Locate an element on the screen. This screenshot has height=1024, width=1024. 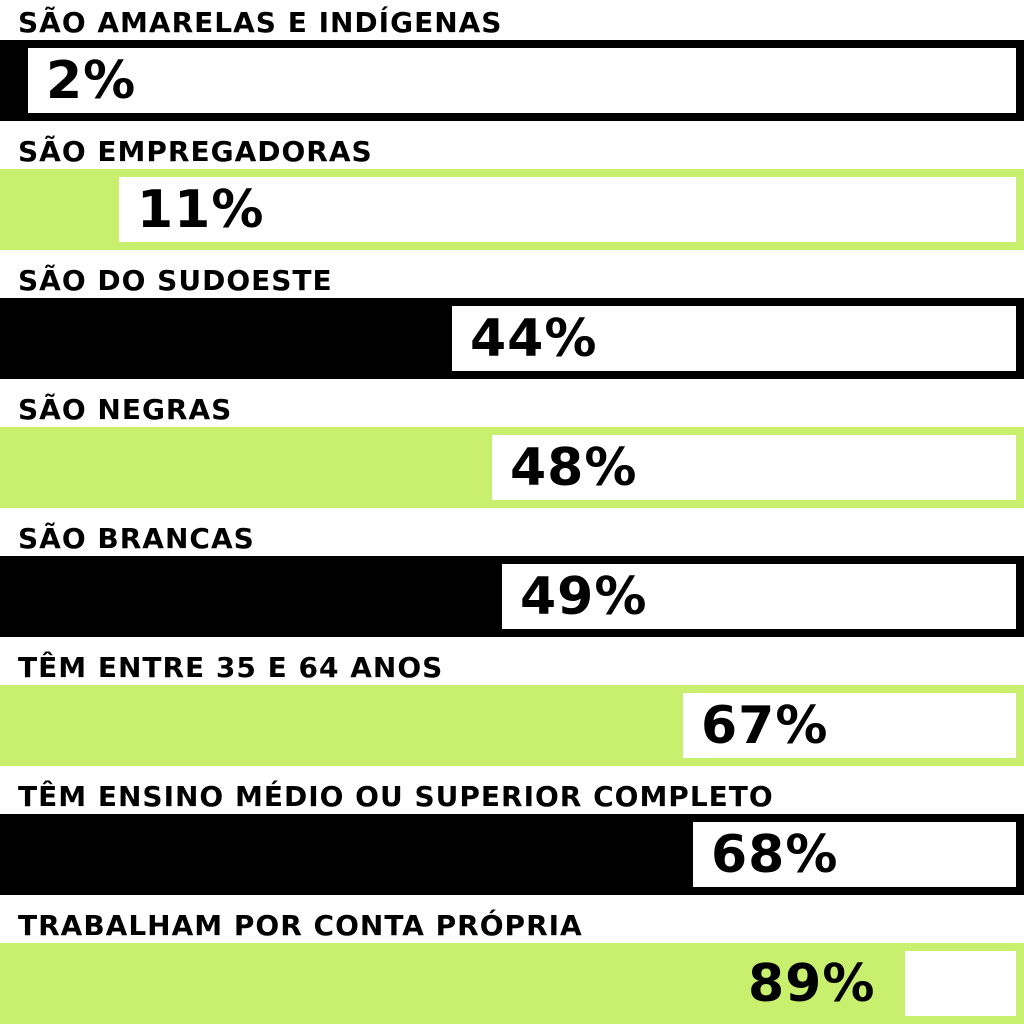
bar-track: 44% is located at coordinates (512, 338).